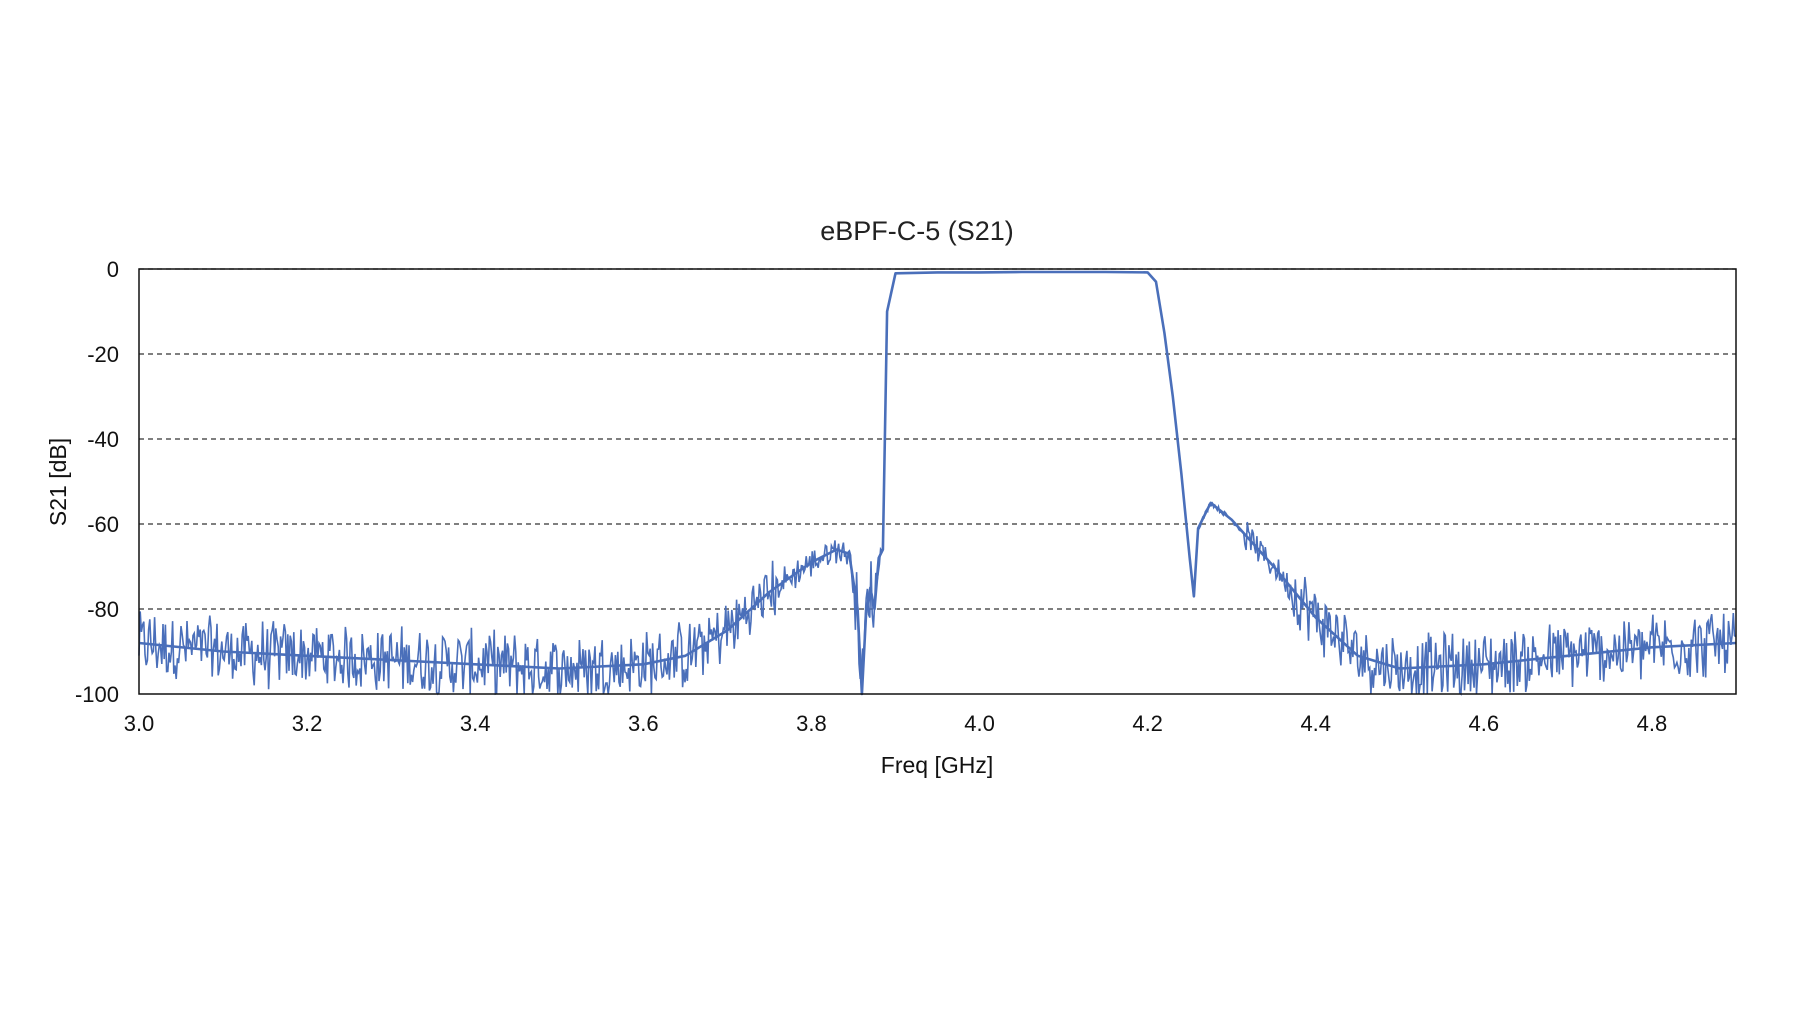 The image size is (1800, 1011). What do you see at coordinates (896, 723) in the screenshot?
I see `x-tick-labels: 3.0 3.2 3.4 3.6 3.8 4.0 4.2 4.4 4.6 4.8` at bounding box center [896, 723].